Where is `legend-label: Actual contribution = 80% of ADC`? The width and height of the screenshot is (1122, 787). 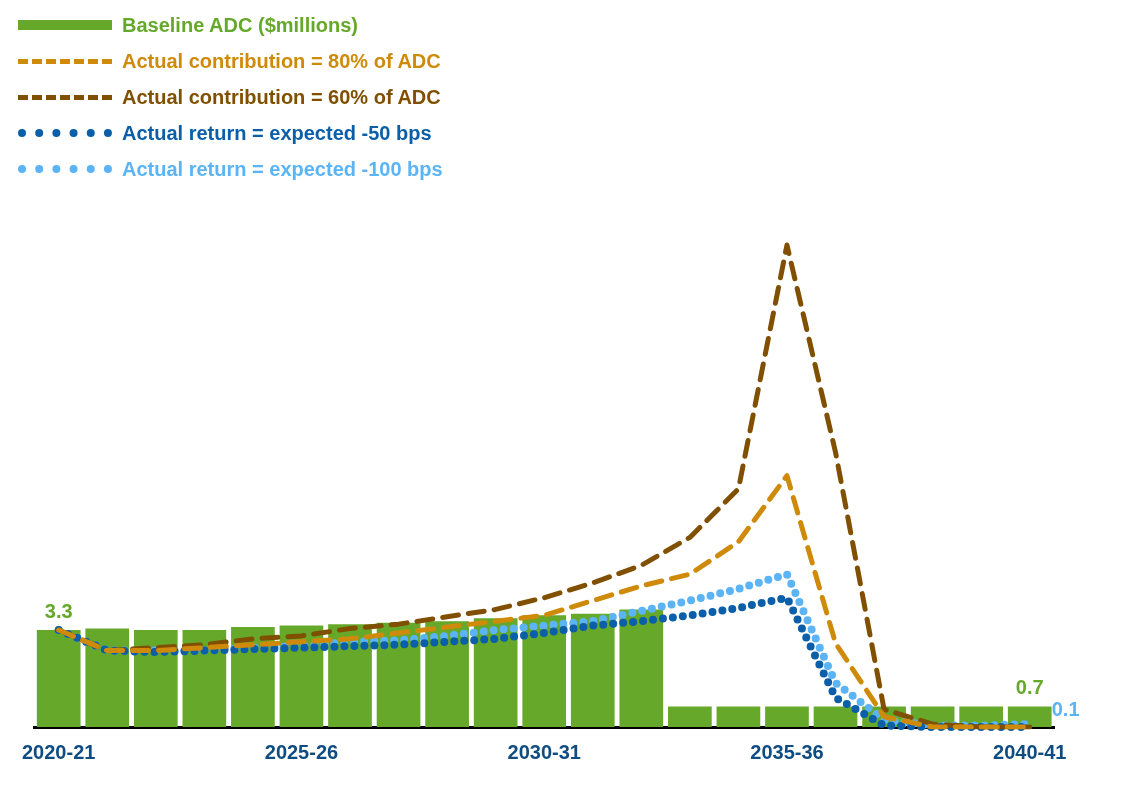 legend-label: Actual contribution = 80% of ADC is located at coordinates (281, 61).